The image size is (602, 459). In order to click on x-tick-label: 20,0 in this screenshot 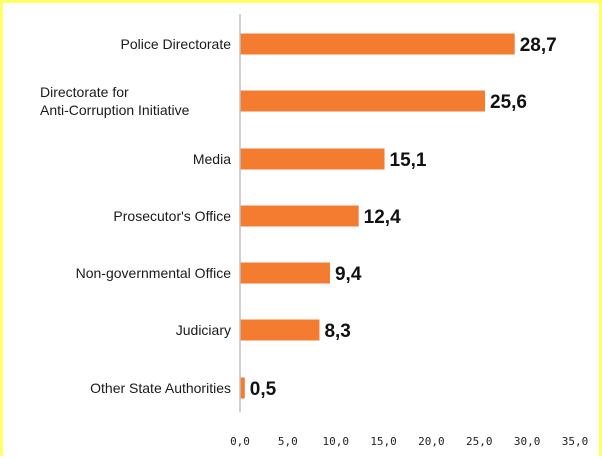, I will do `click(431, 441)`.